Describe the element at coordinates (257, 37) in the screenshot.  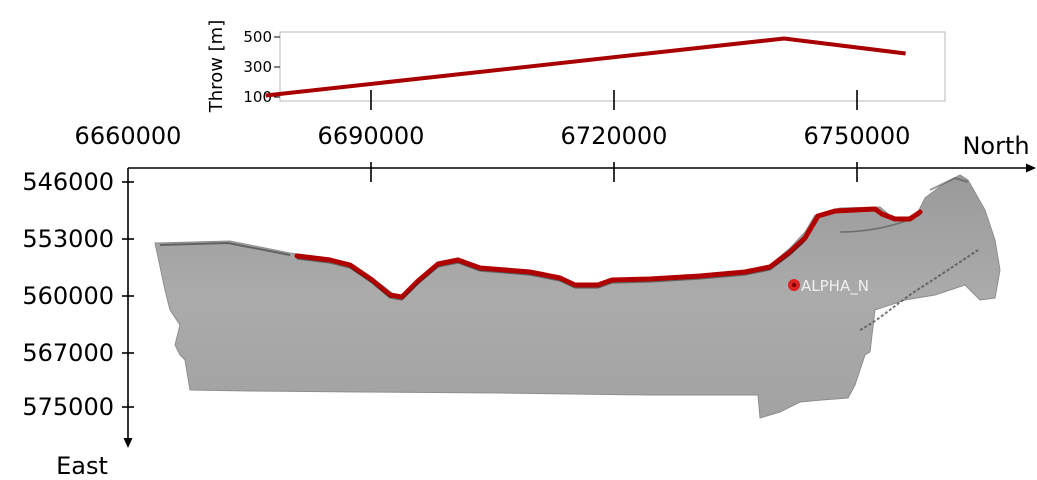
I see `throw-y-tick-label: 500` at that location.